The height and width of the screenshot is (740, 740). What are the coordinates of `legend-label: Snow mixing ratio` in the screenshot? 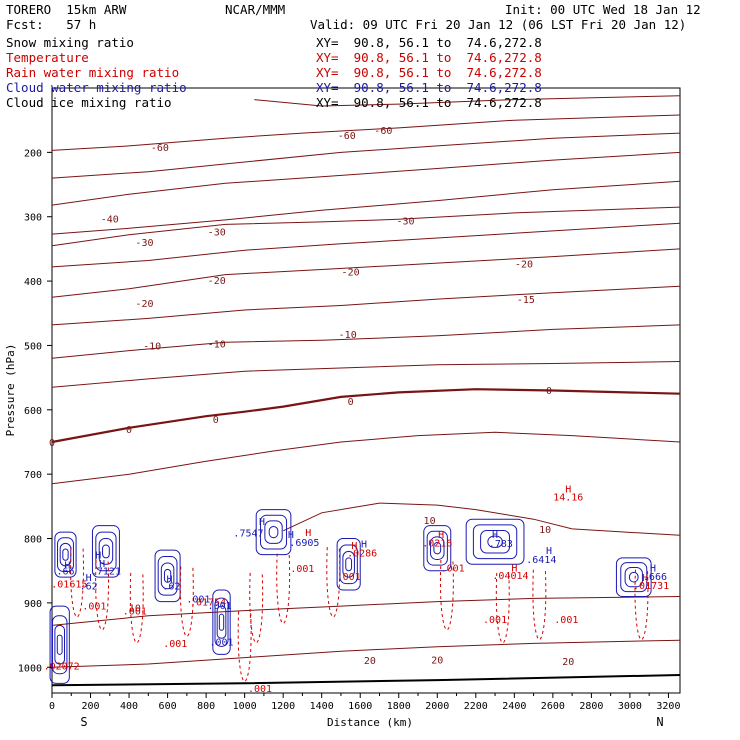 It's located at (70, 42).